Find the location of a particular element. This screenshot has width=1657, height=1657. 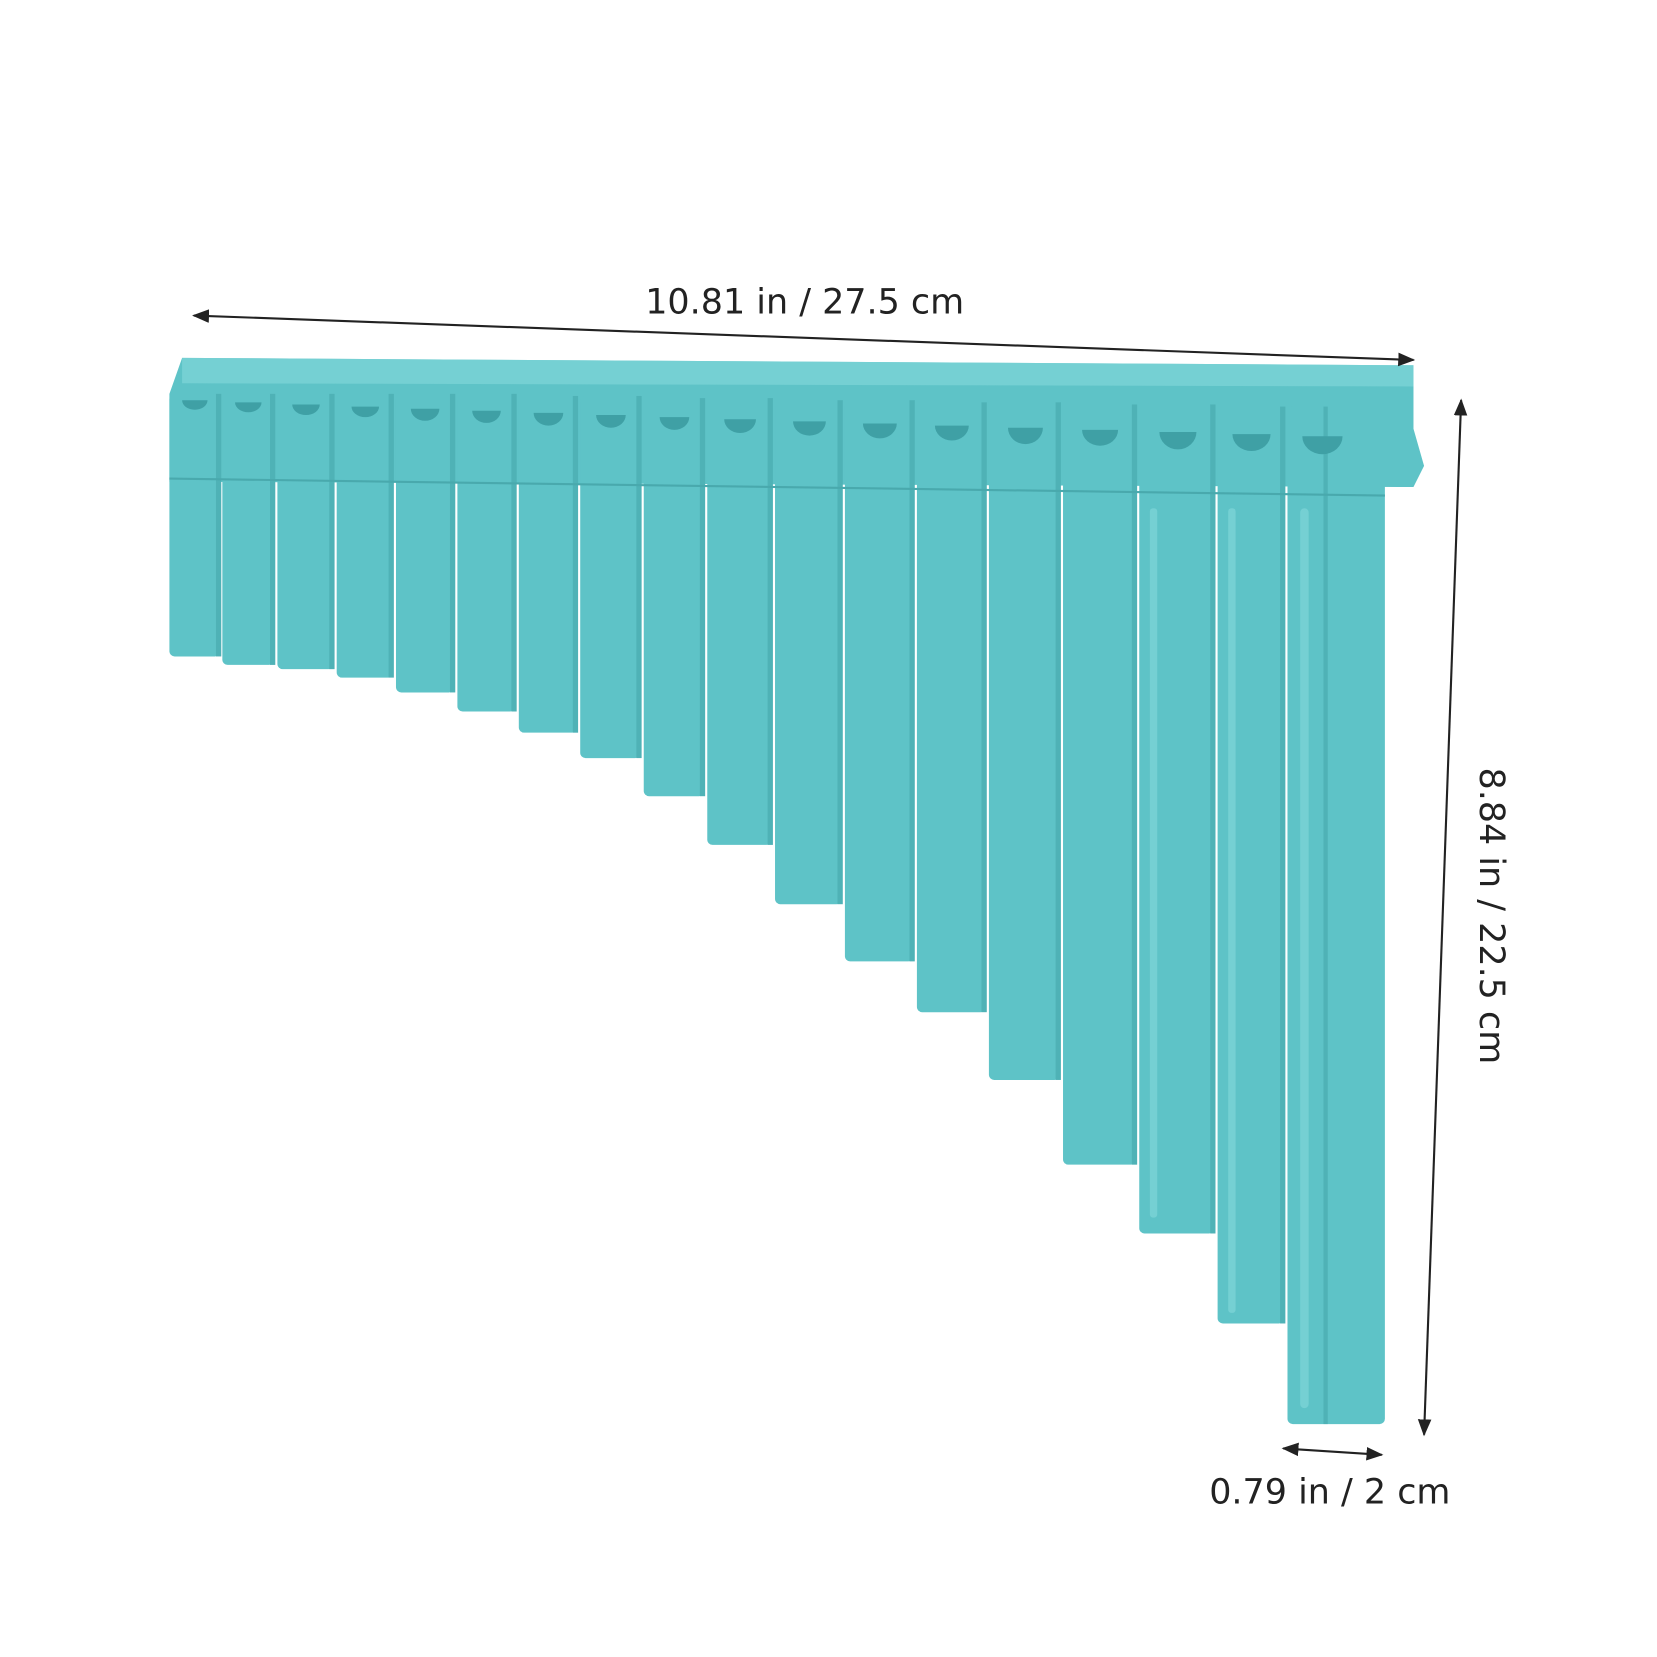

height-label: 8.84 in / 22.5 cm is located at coordinates (1491, 915).